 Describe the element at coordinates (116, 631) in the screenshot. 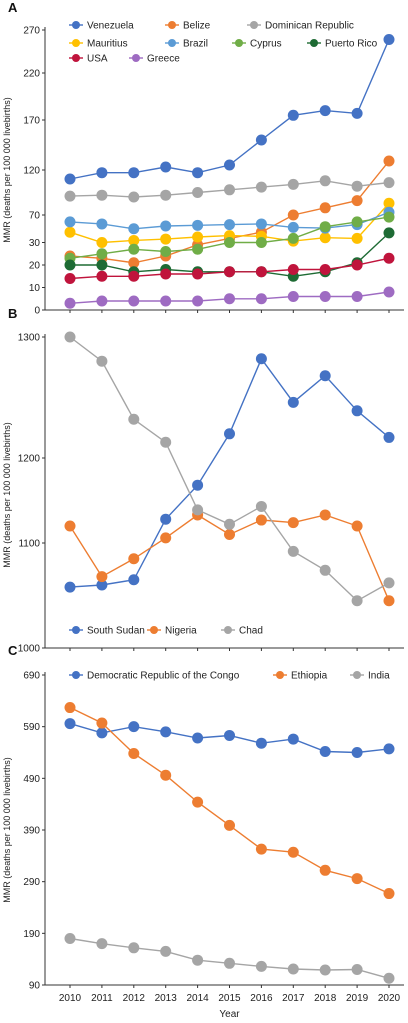

I see `legend-label: South Sudan` at that location.